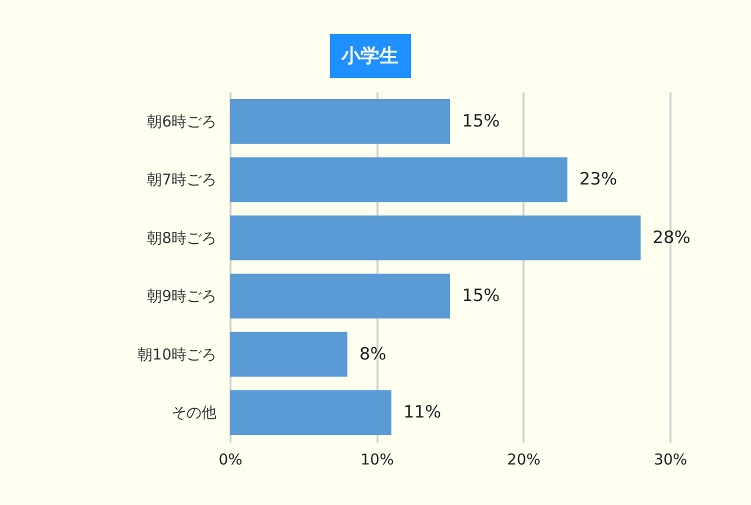 This screenshot has height=505, width=751. What do you see at coordinates (524, 459) in the screenshot?
I see `x-tick-label: 20%` at bounding box center [524, 459].